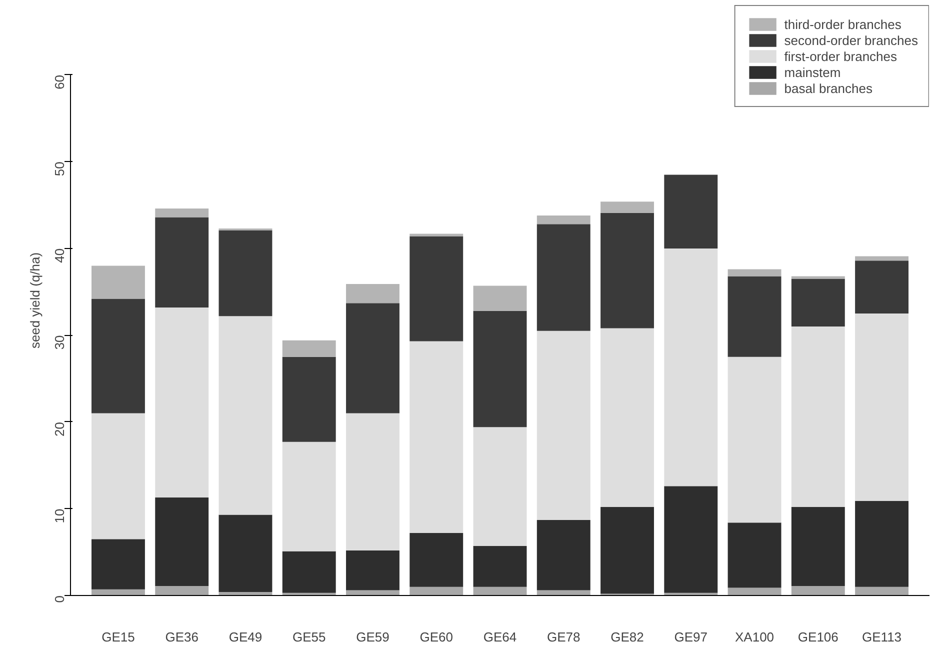 This screenshot has height=655, width=934. Describe the element at coordinates (841, 56) in the screenshot. I see `legend-label: first-order branches` at that location.